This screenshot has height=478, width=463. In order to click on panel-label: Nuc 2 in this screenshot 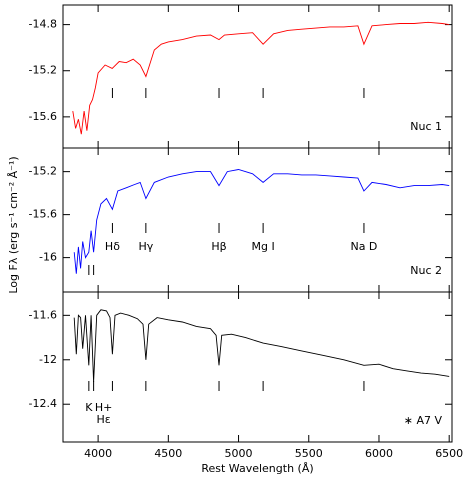, I will do `click(426, 270)`.